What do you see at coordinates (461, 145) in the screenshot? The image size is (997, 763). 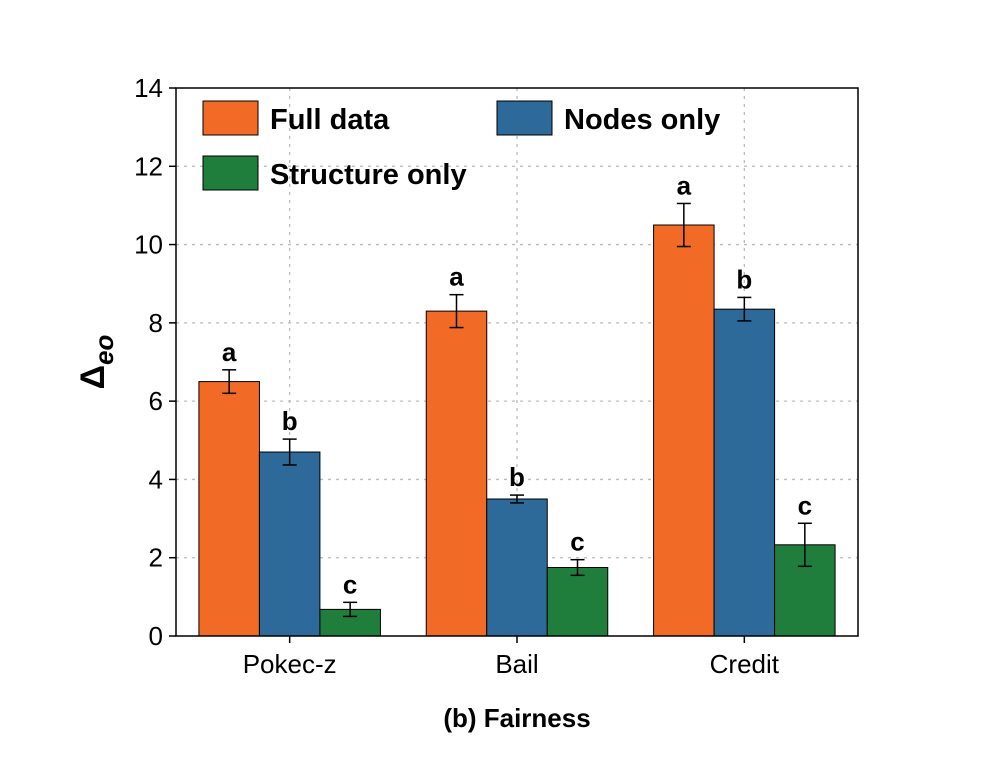 I see `legend: Full data Nodes only Structure only` at bounding box center [461, 145].